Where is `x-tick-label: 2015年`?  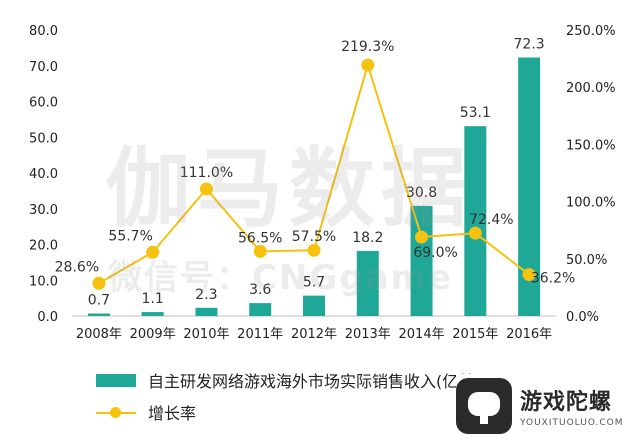
x-tick-label: 2015年 is located at coordinates (475, 334).